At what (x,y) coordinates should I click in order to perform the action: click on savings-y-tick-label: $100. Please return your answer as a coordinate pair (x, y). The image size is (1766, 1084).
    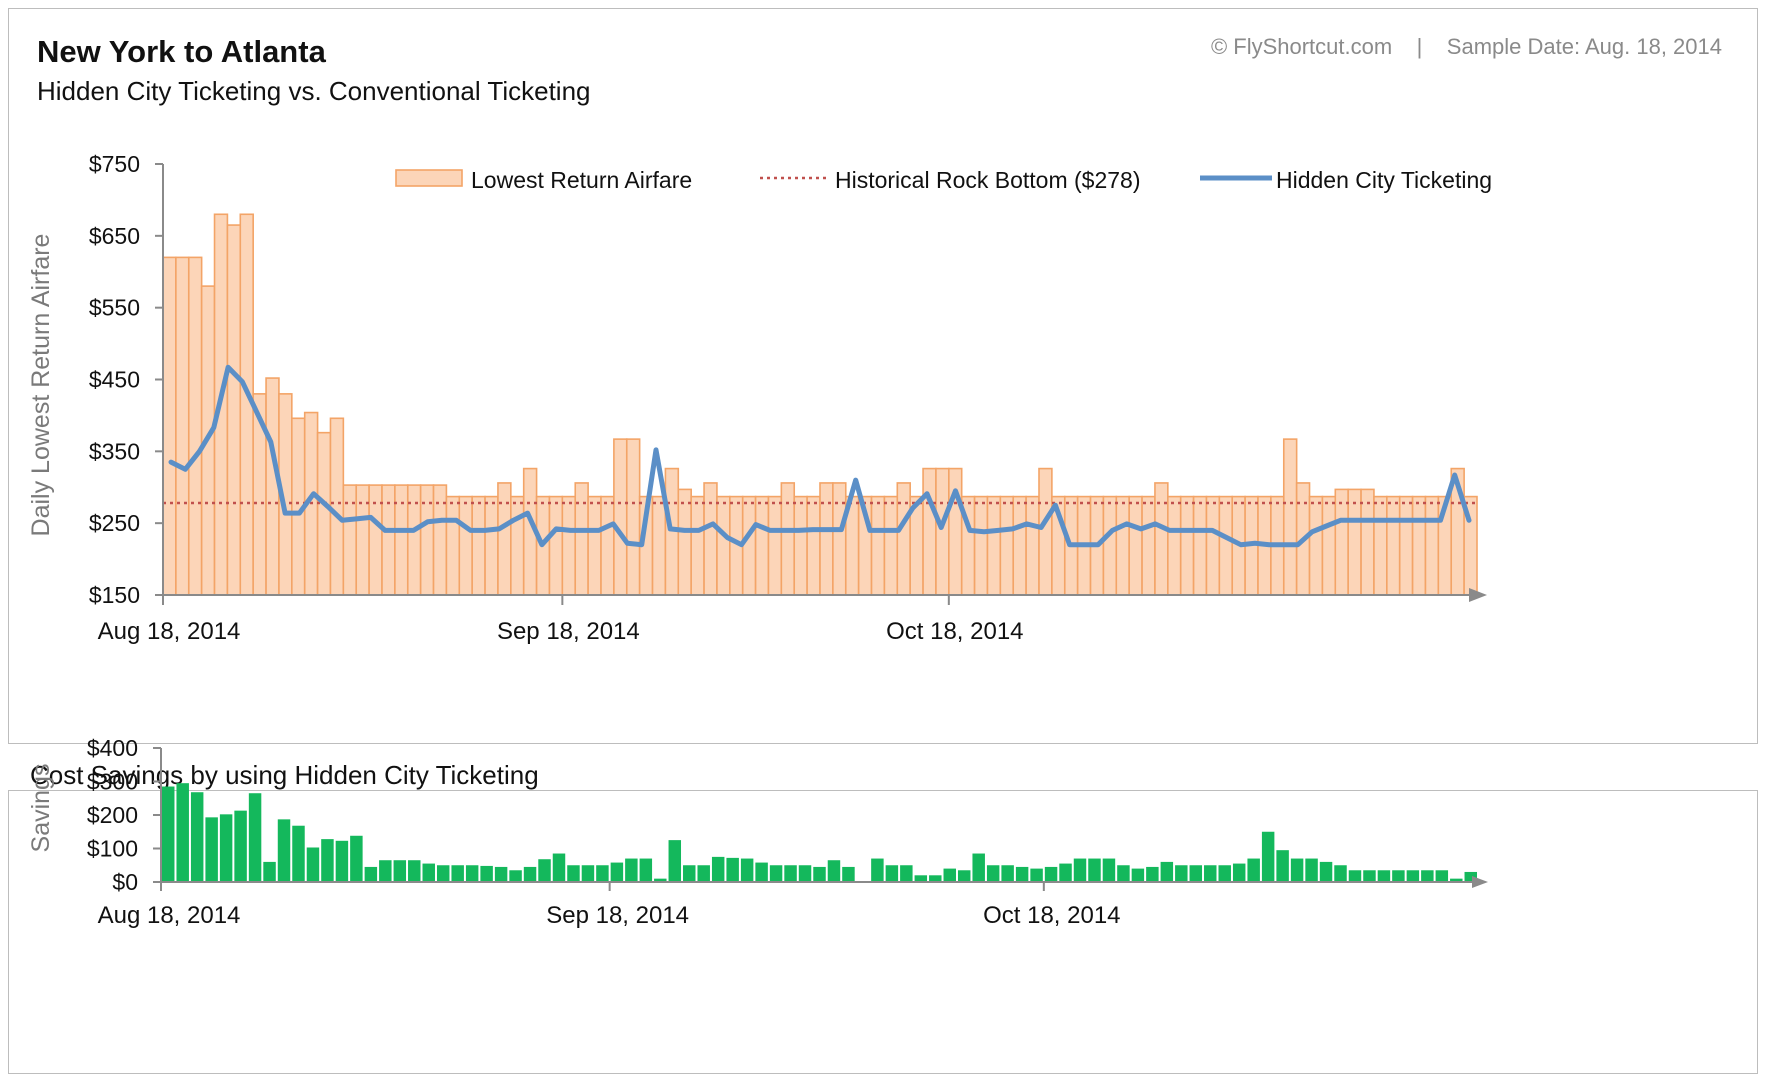
    Looking at the image, I should click on (112, 849).